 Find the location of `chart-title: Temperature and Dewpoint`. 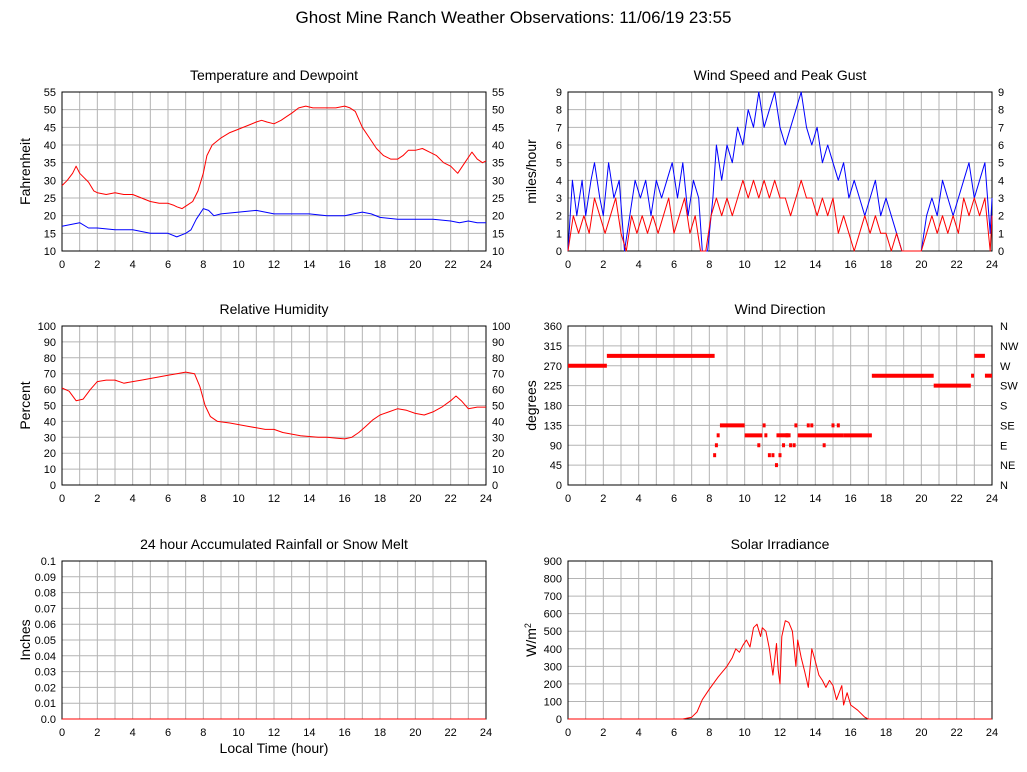

chart-title: Temperature and Dewpoint is located at coordinates (274, 75).